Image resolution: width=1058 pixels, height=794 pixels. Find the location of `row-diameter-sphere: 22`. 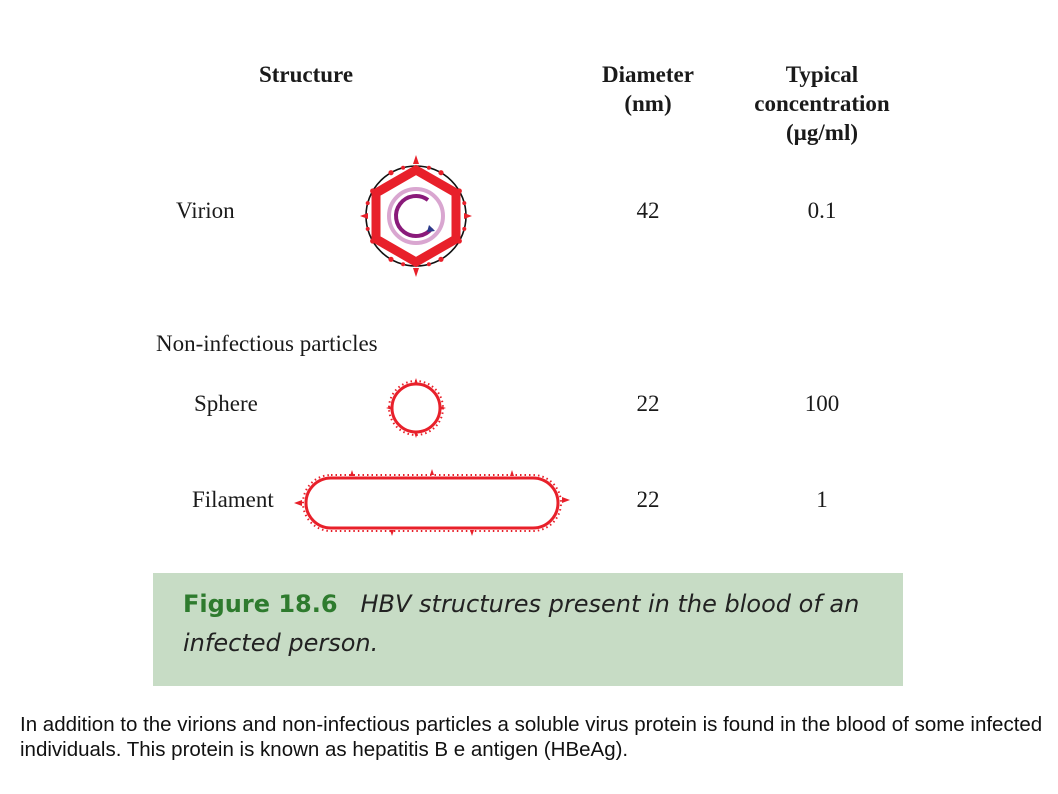

row-diameter-sphere: 22 is located at coordinates (648, 403).